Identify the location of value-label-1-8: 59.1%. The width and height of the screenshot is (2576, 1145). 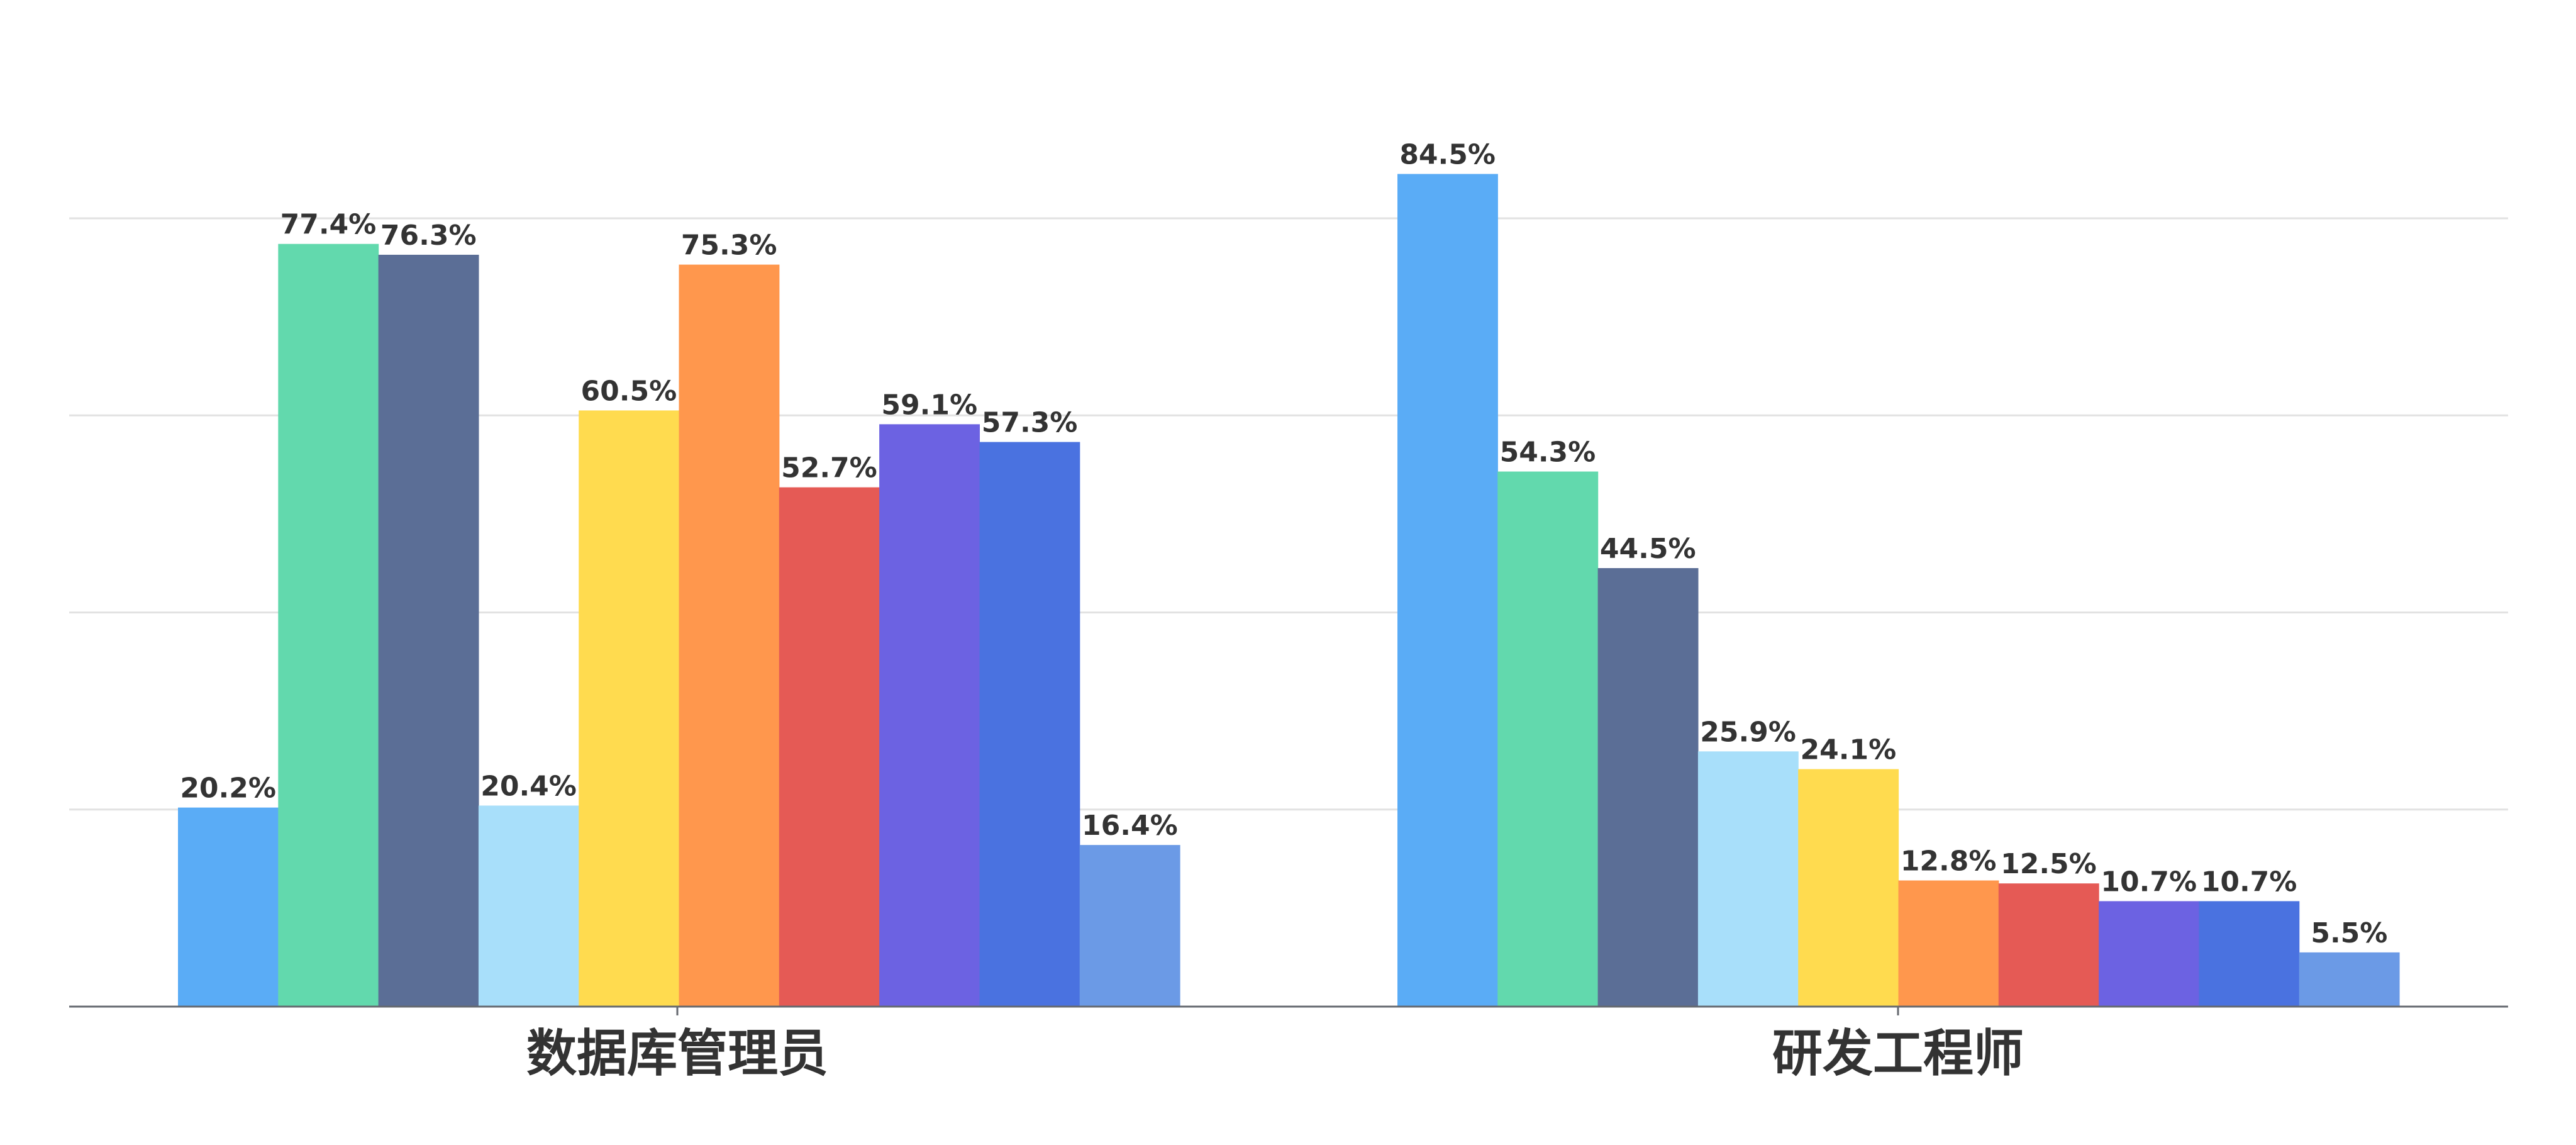
(929, 405).